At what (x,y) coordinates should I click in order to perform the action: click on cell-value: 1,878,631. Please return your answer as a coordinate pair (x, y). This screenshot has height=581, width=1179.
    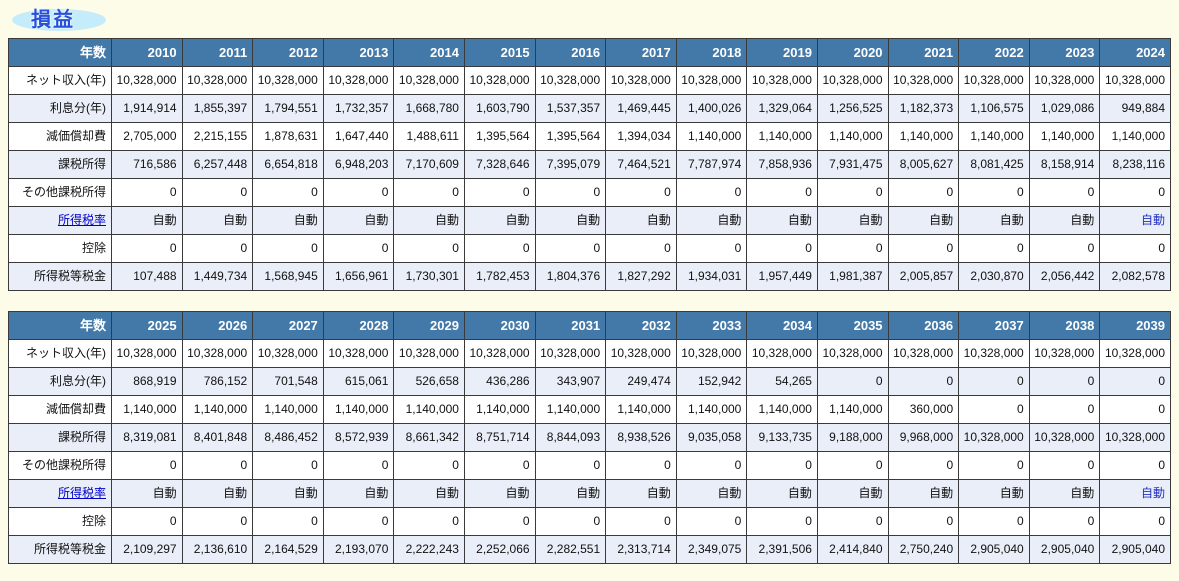
    Looking at the image, I should click on (288, 136).